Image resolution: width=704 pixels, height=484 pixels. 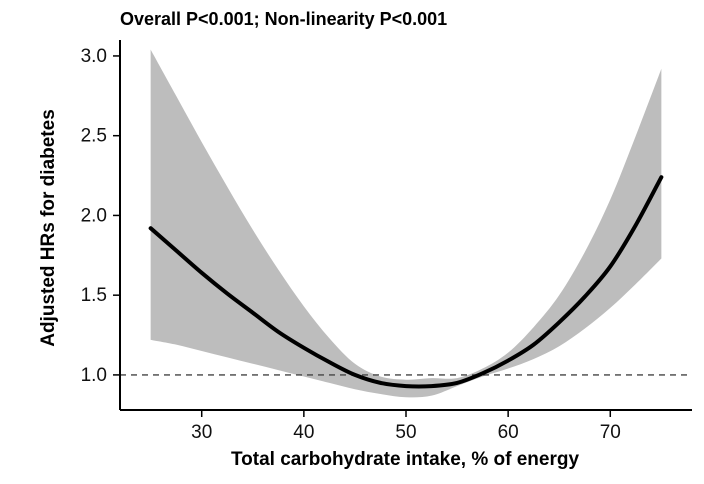 I want to click on y-tick-label: 3.0, so click(x=94, y=56).